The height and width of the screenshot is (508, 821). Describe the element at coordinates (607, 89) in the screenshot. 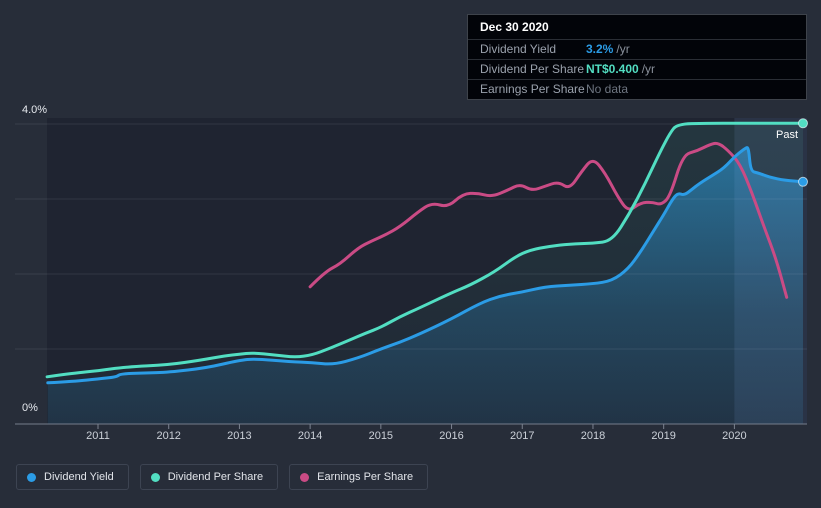

I see `tooltip-row-value: No data` at that location.